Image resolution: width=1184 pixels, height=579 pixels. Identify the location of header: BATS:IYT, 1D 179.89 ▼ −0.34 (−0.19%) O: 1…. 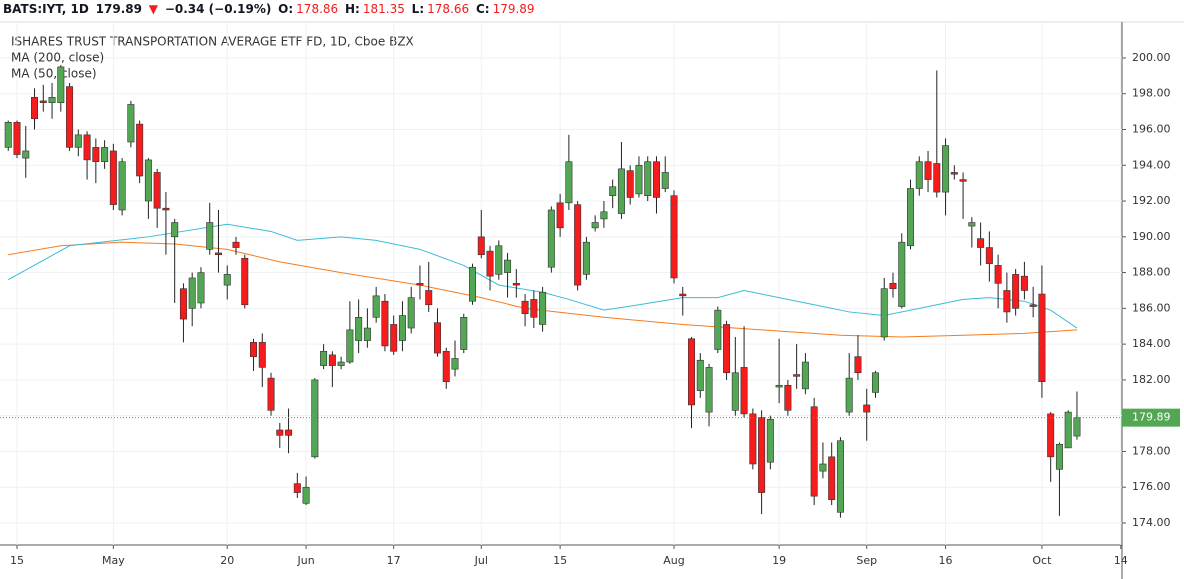
(270, 9).